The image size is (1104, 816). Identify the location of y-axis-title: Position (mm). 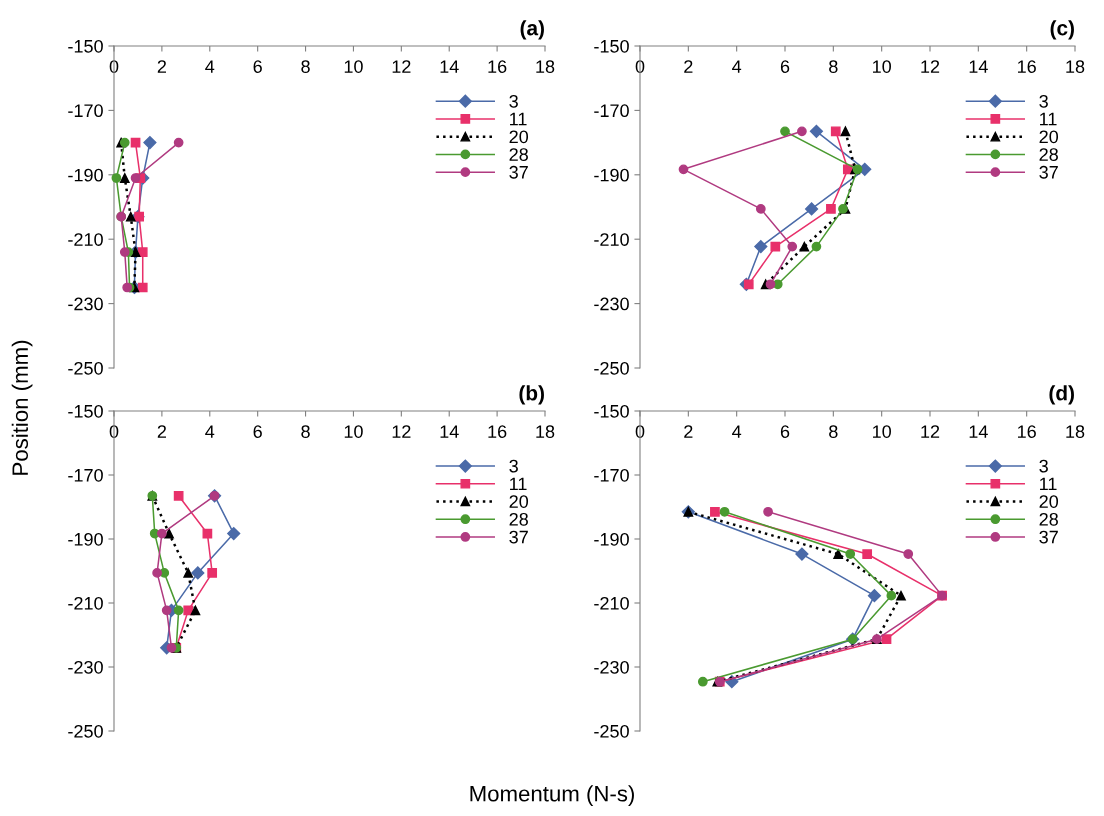
(22, 407).